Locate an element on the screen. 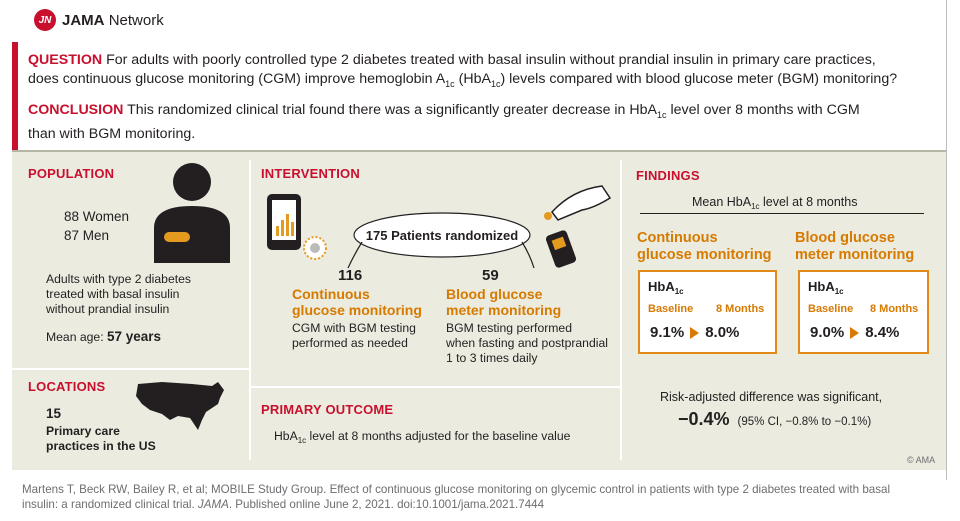  patients-randomized: 175 Patients randomized is located at coordinates (442, 235).